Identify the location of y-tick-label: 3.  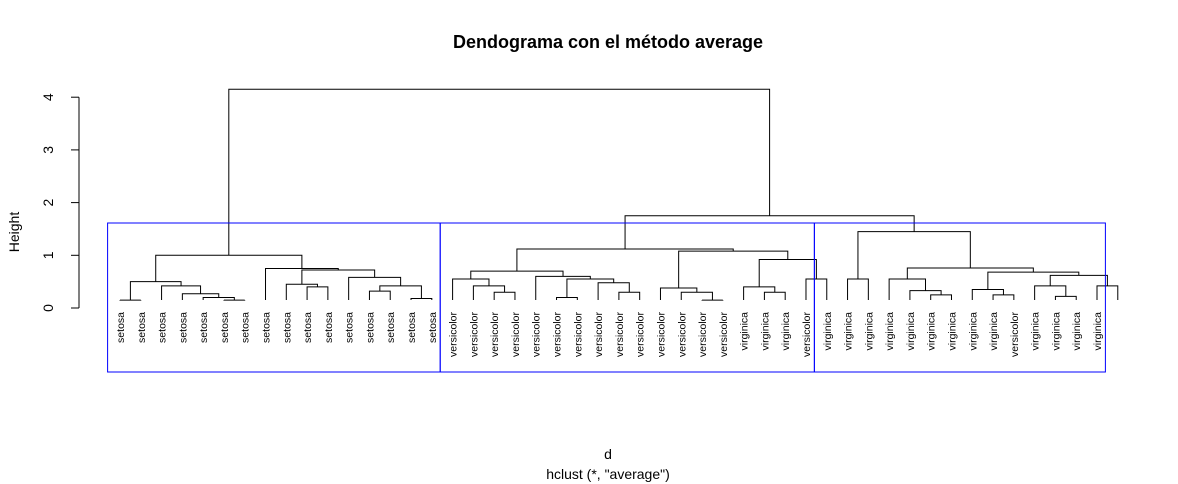
(48, 150).